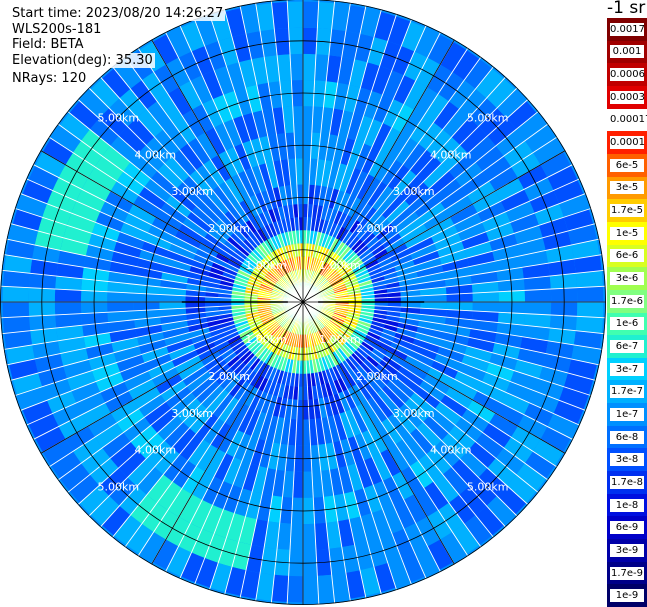 This screenshot has width=647, height=607. What do you see at coordinates (627, 573) in the screenshot?
I see `colorbar-tick-label: 1.7e-9` at bounding box center [627, 573].